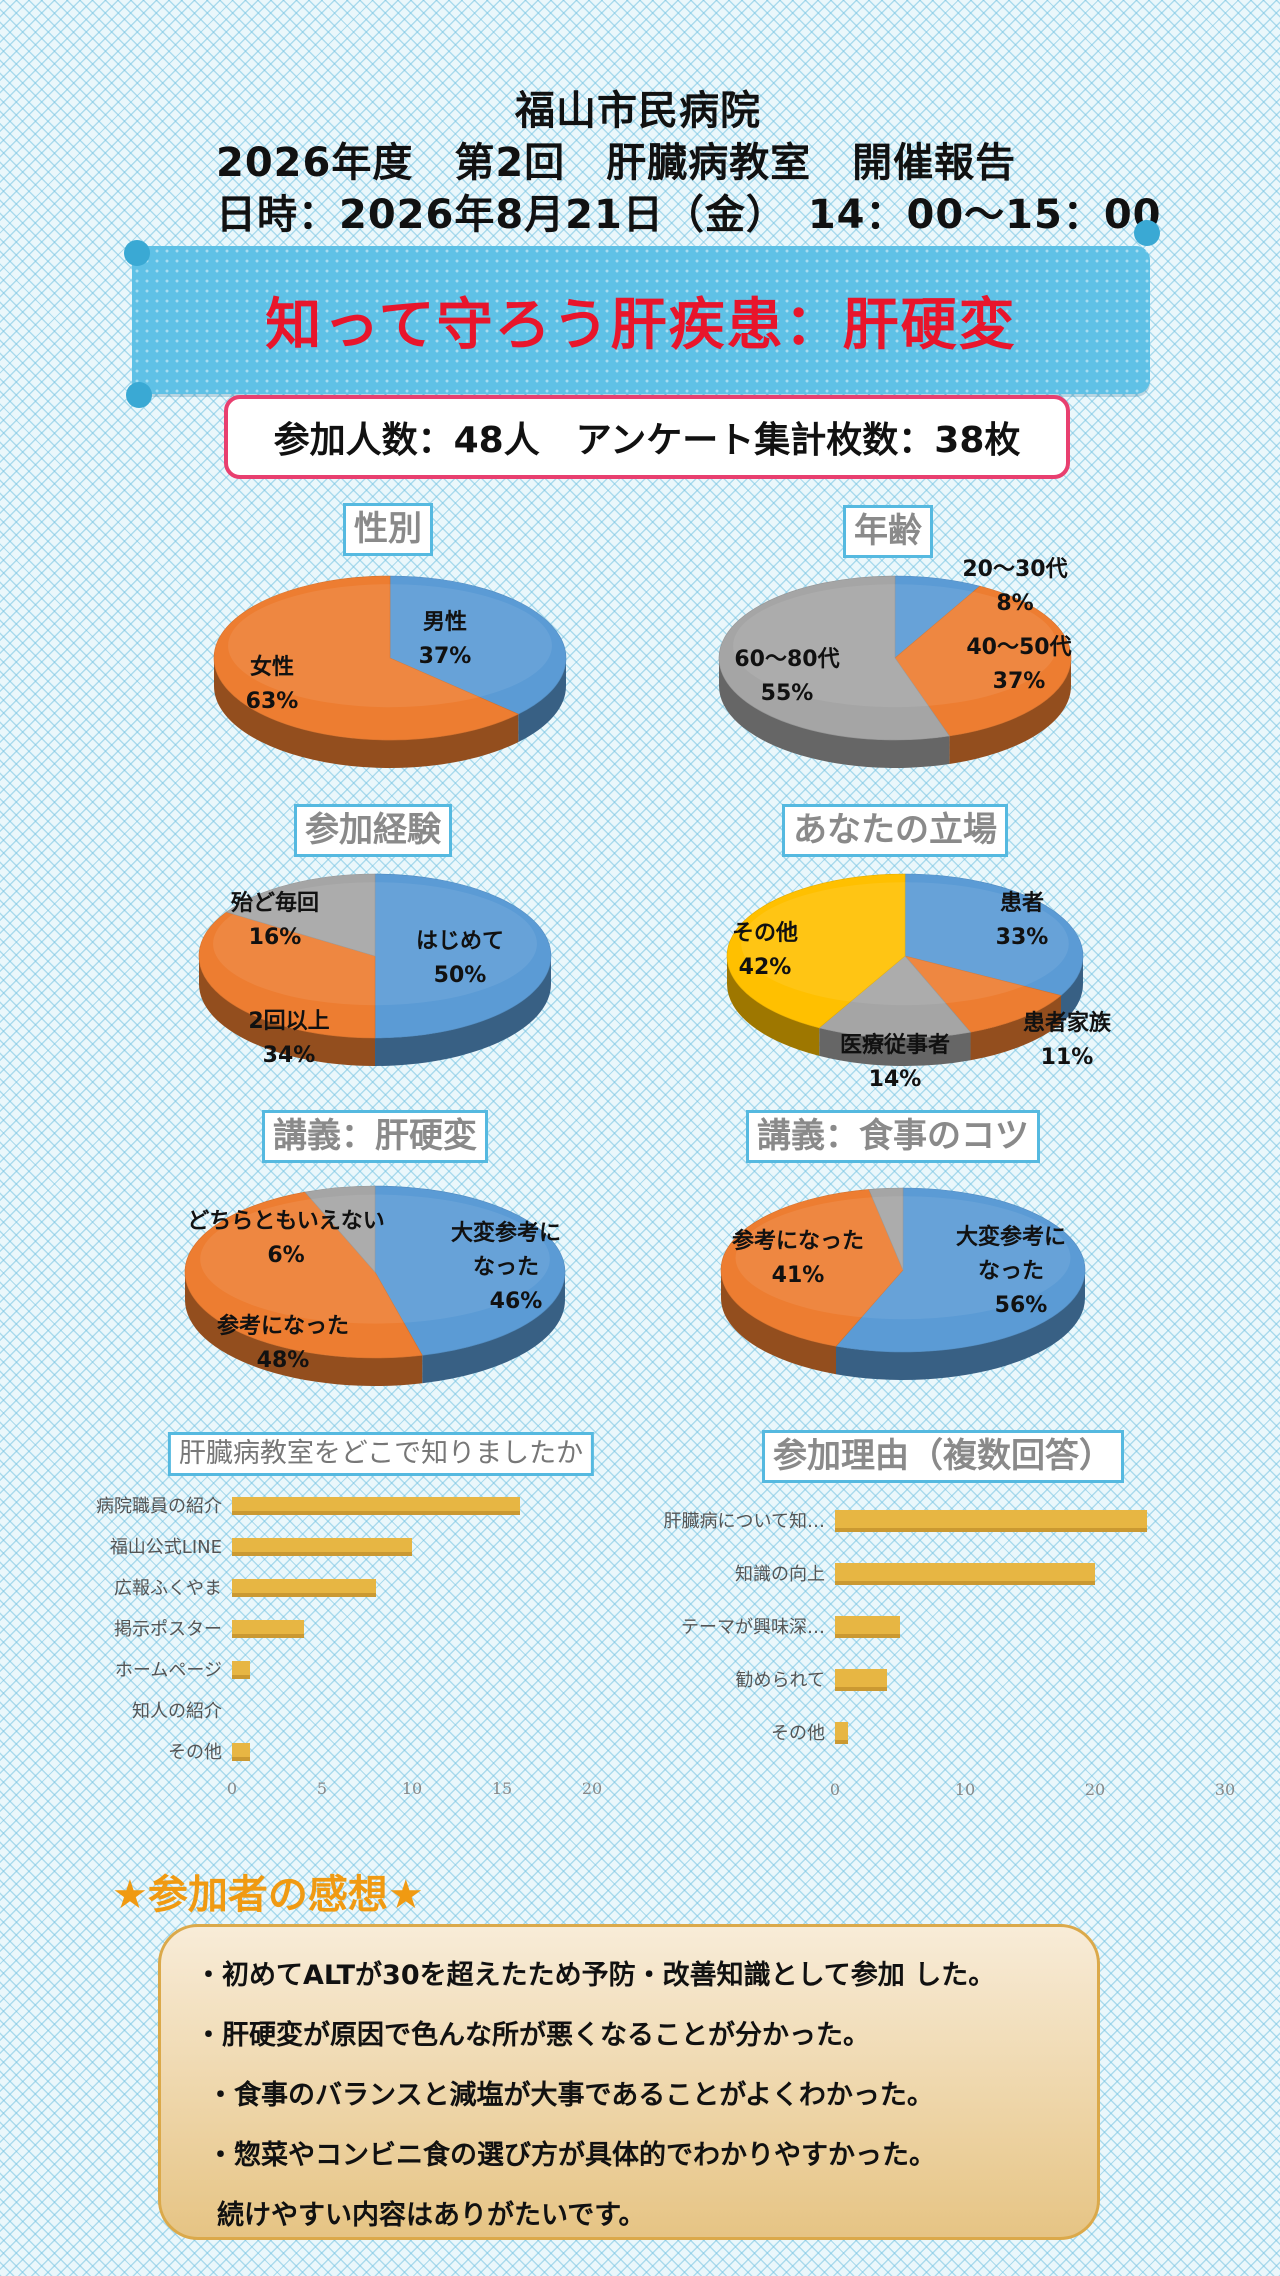 The width and height of the screenshot is (1280, 2276). What do you see at coordinates (275, 920) in the screenshot?
I see `pie-label-group: 殆ど毎回 16%` at bounding box center [275, 920].